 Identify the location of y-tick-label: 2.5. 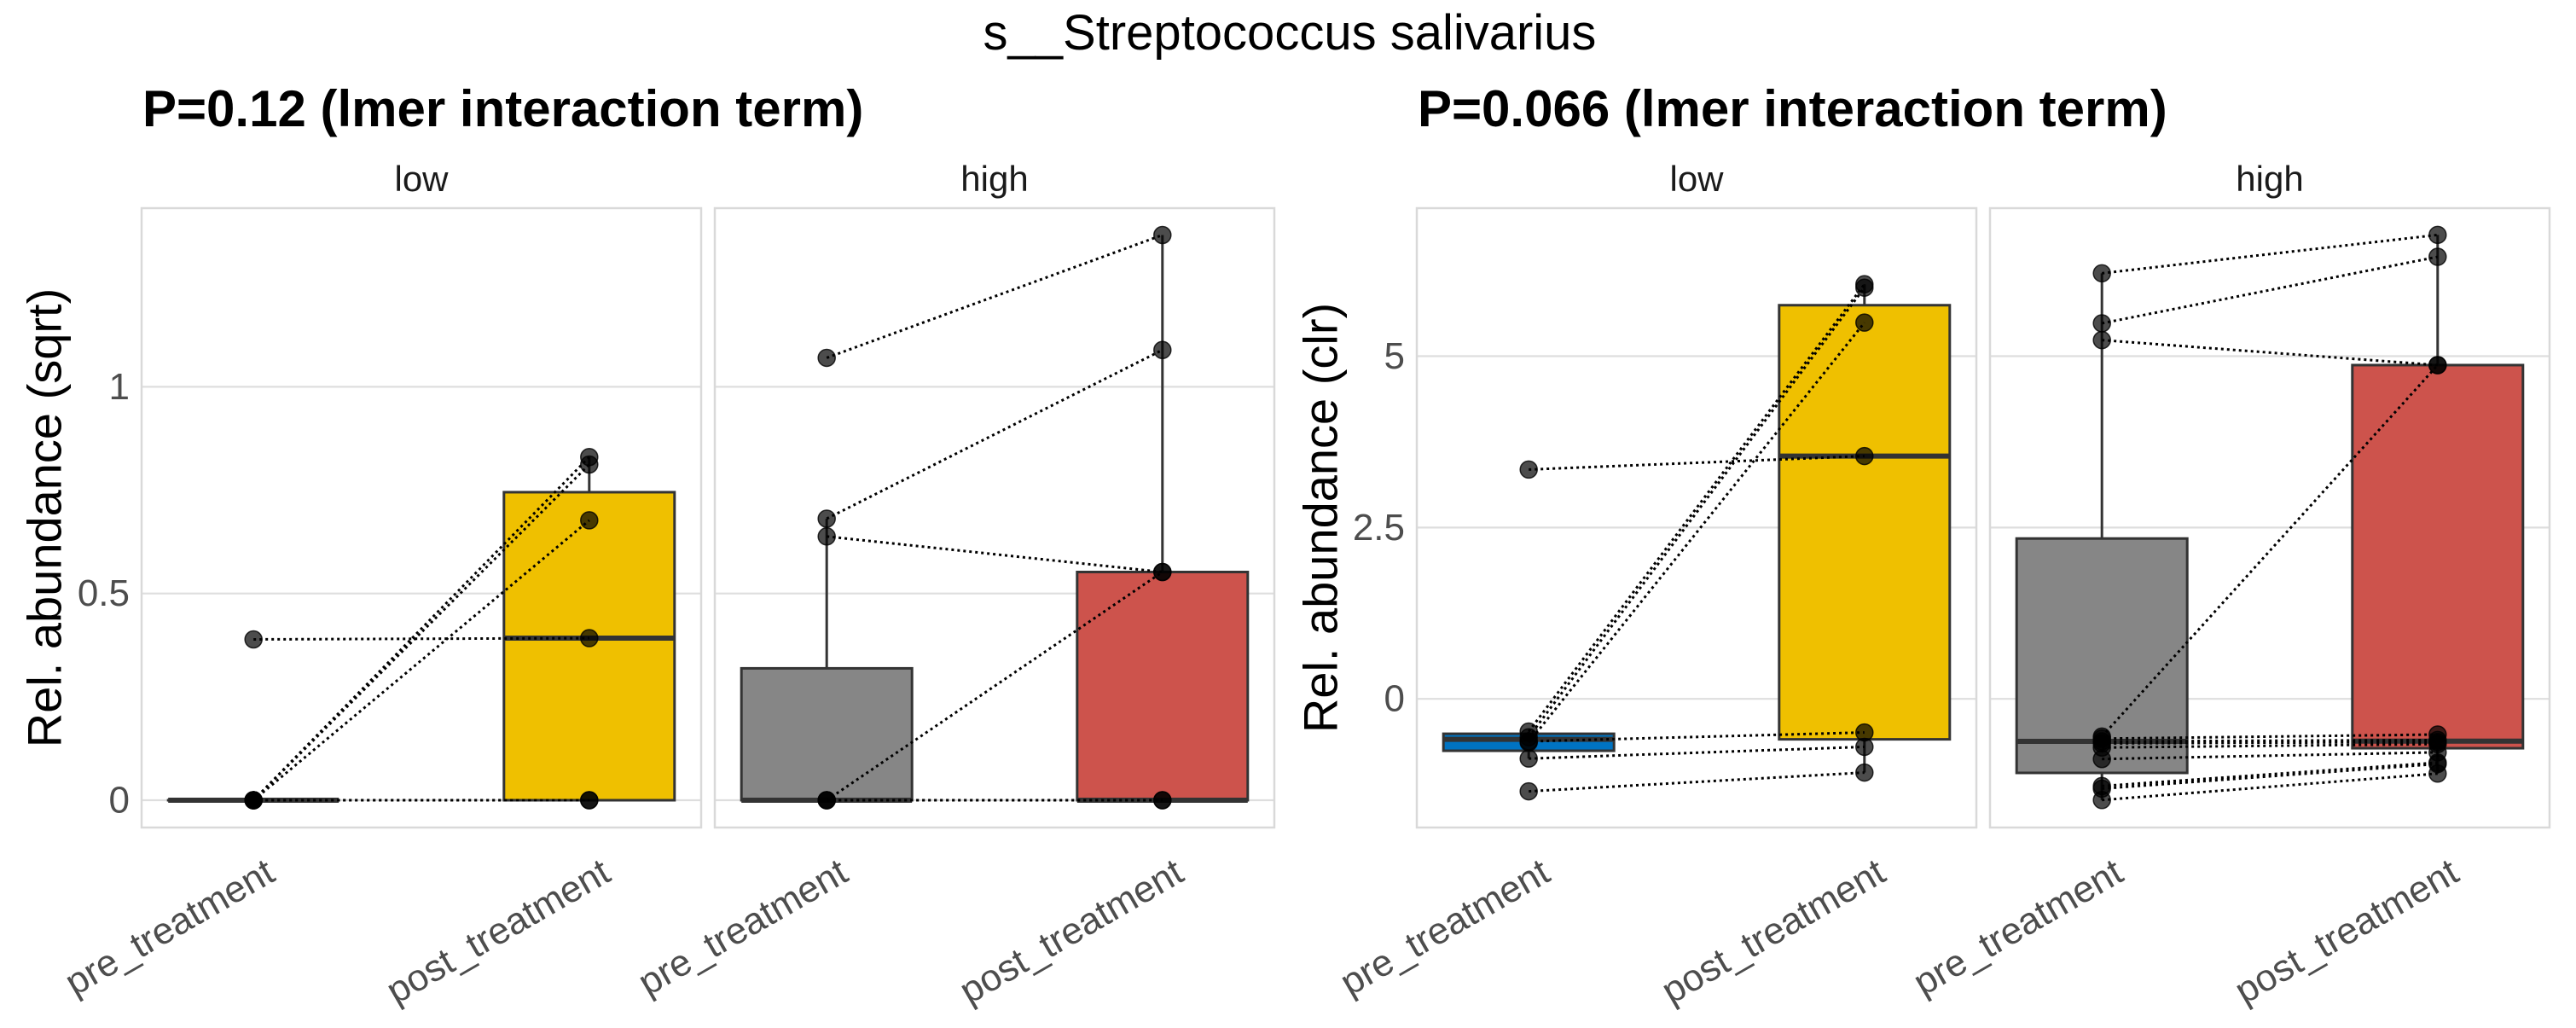
(1379, 528).